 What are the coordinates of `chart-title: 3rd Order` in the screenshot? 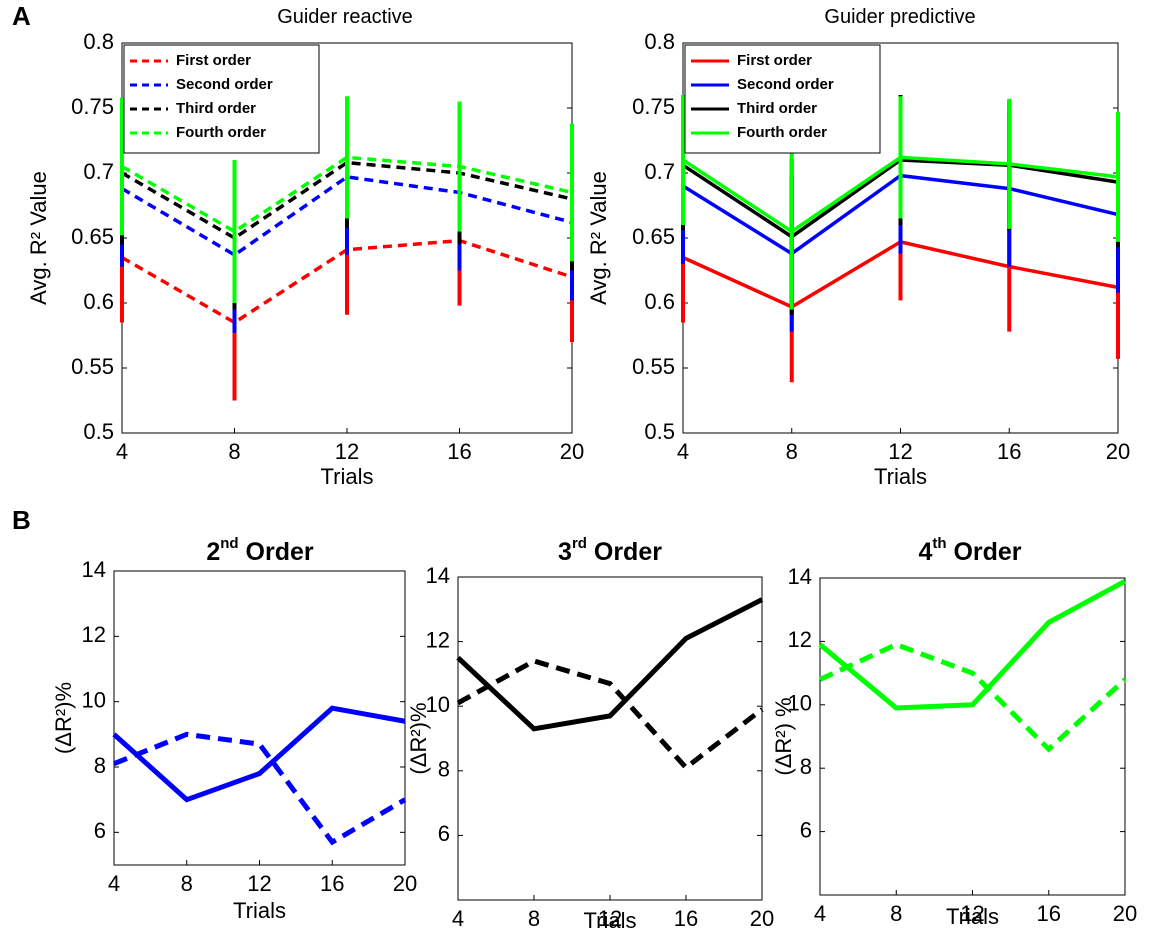 It's located at (610, 550).